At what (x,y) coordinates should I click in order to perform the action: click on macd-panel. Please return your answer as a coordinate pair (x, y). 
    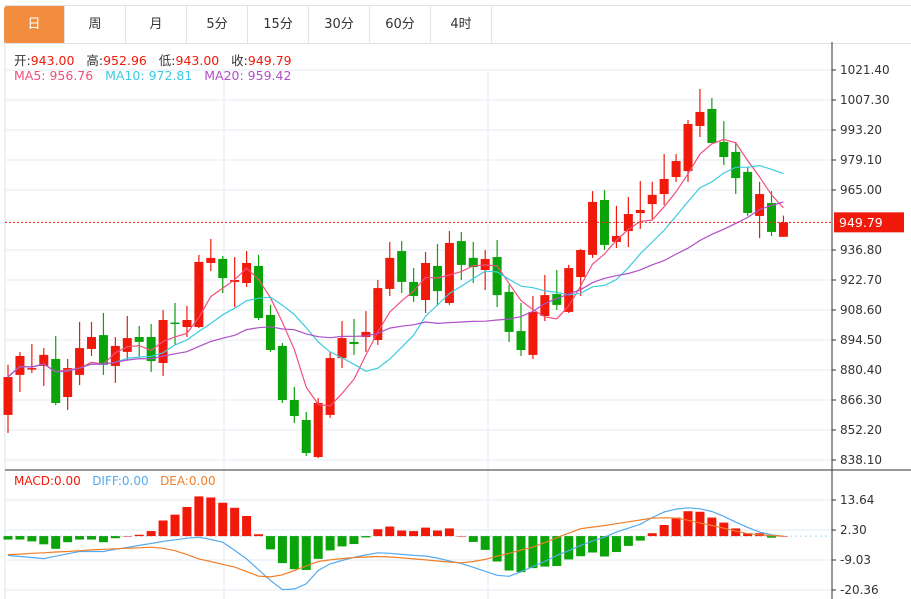
    Looking at the image, I should click on (417, 543).